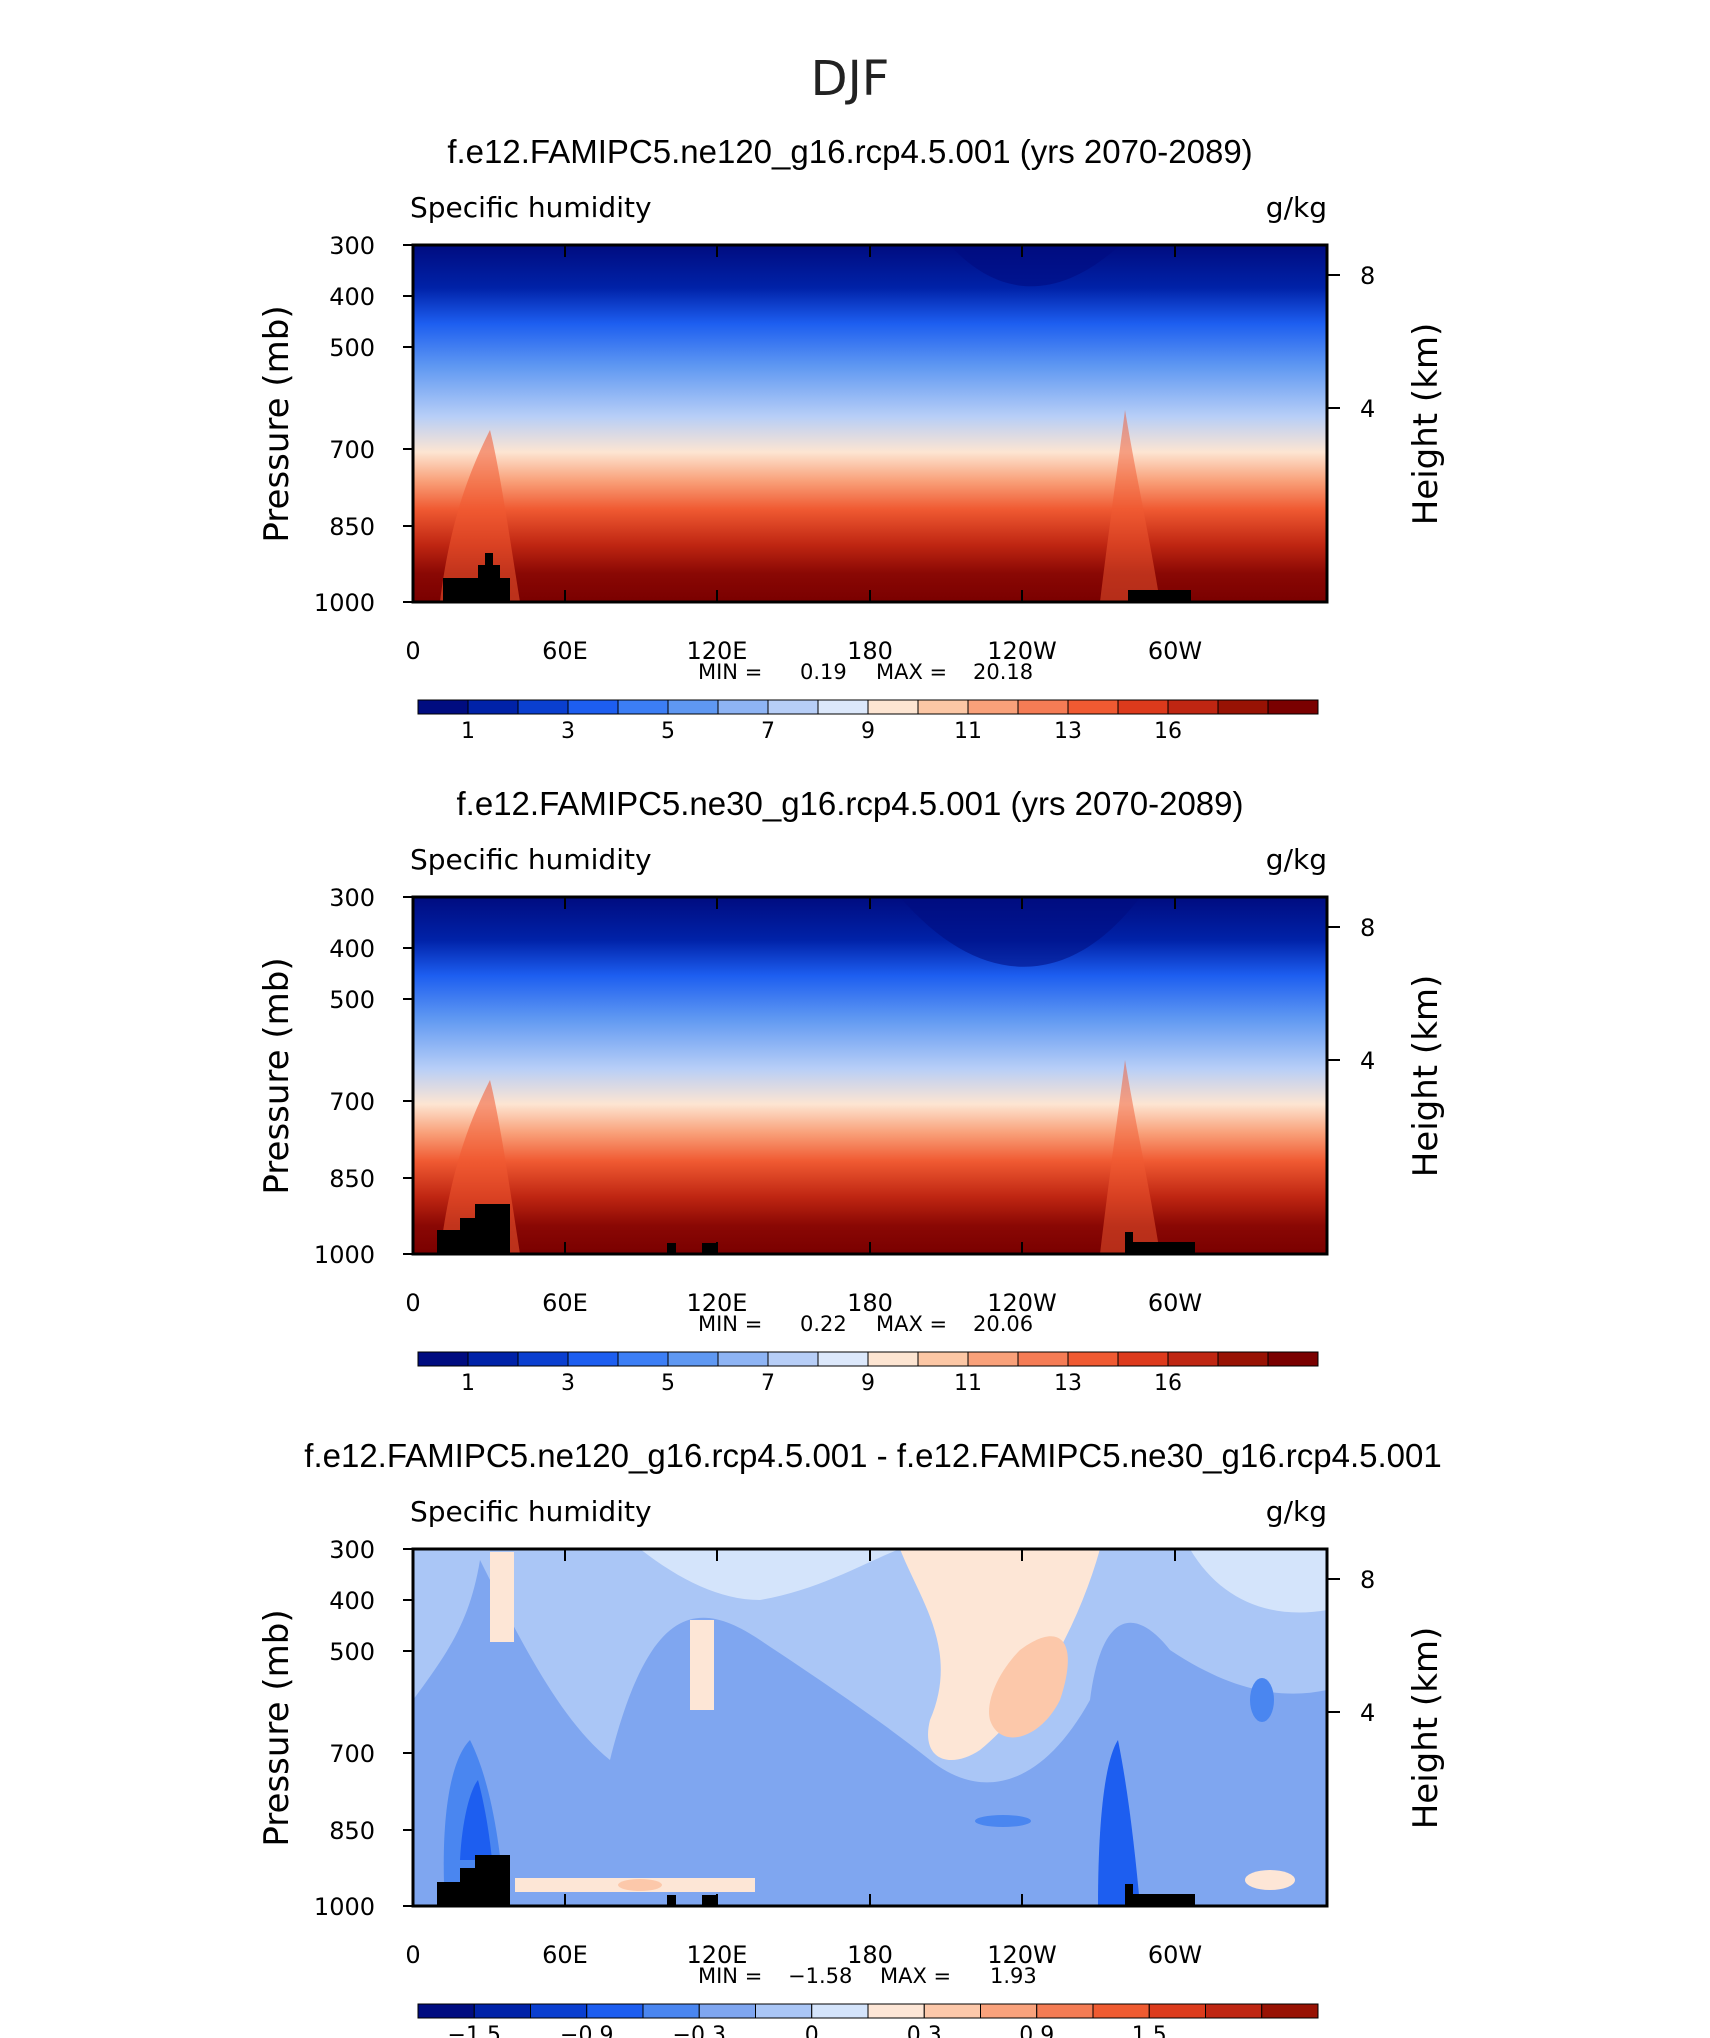 The width and height of the screenshot is (1710, 2038). I want to click on negative-core, so click(1119, 1823).